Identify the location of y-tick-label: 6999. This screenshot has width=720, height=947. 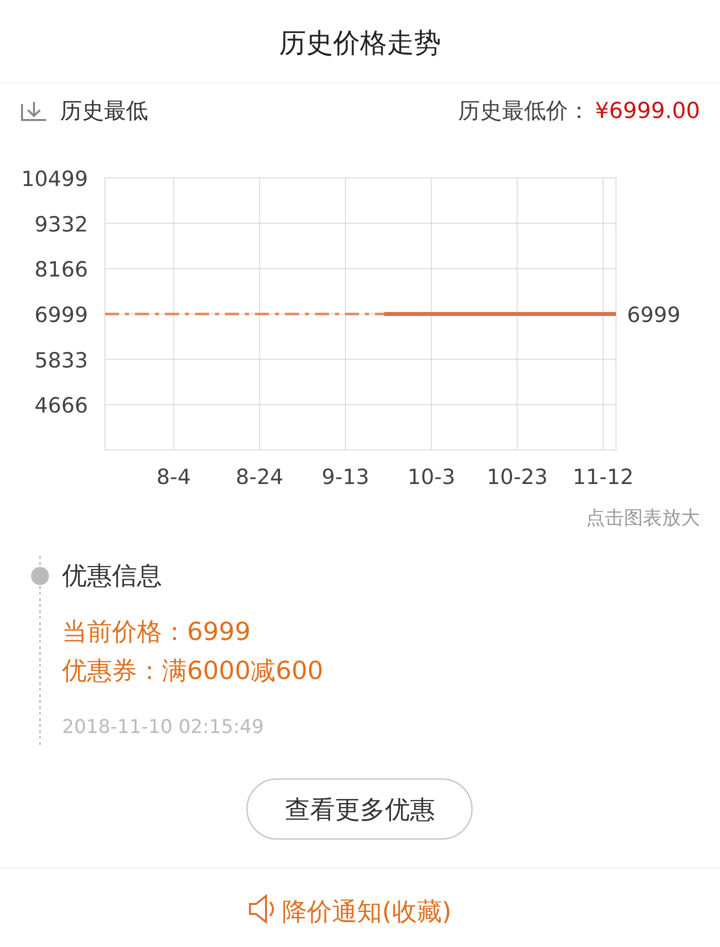
(61, 315).